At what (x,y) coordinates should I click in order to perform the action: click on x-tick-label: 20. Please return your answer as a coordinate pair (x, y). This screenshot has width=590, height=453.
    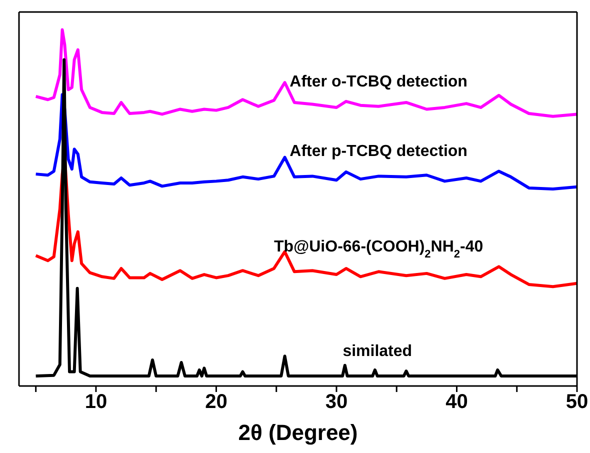
    Looking at the image, I should click on (216, 402).